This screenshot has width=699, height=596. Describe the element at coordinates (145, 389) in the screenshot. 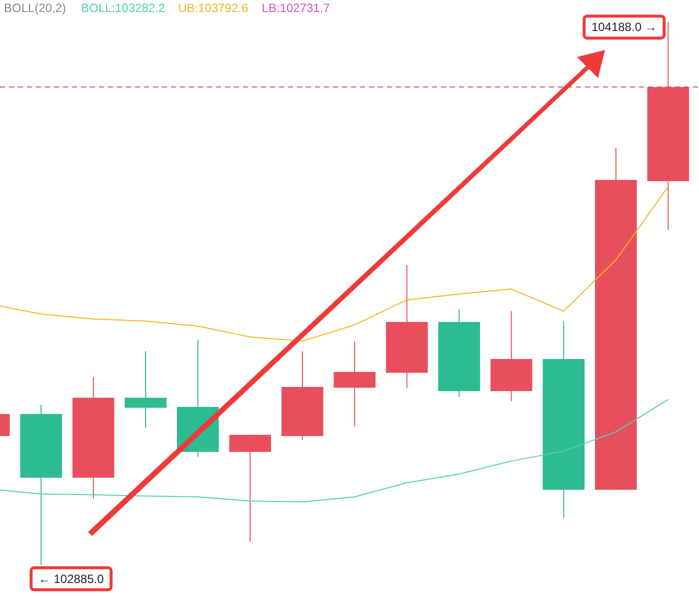

I see `candlestick` at that location.